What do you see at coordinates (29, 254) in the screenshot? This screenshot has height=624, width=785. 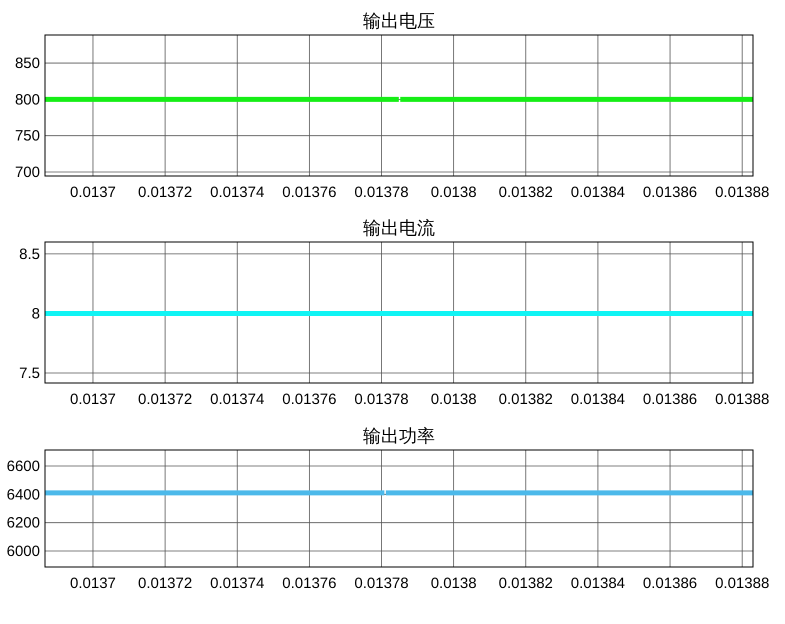 I see `y-tick-label: 8.5` at bounding box center [29, 254].